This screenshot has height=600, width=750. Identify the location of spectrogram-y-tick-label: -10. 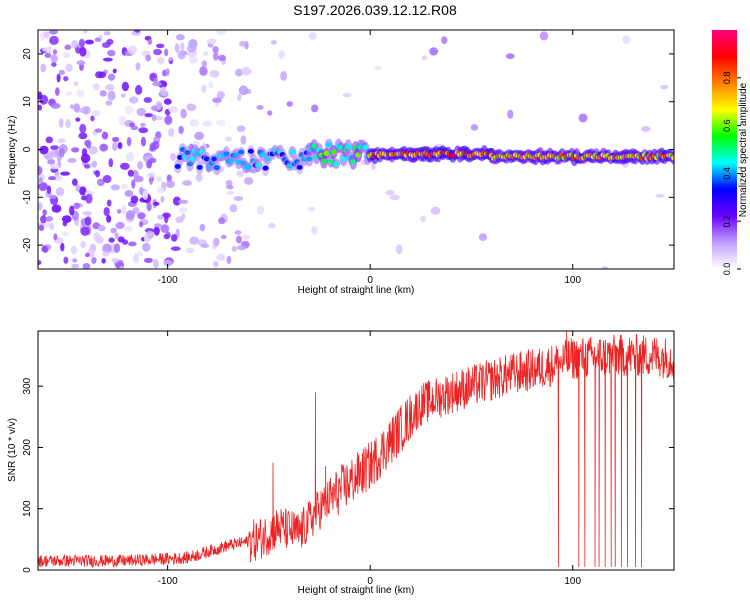
(27, 197).